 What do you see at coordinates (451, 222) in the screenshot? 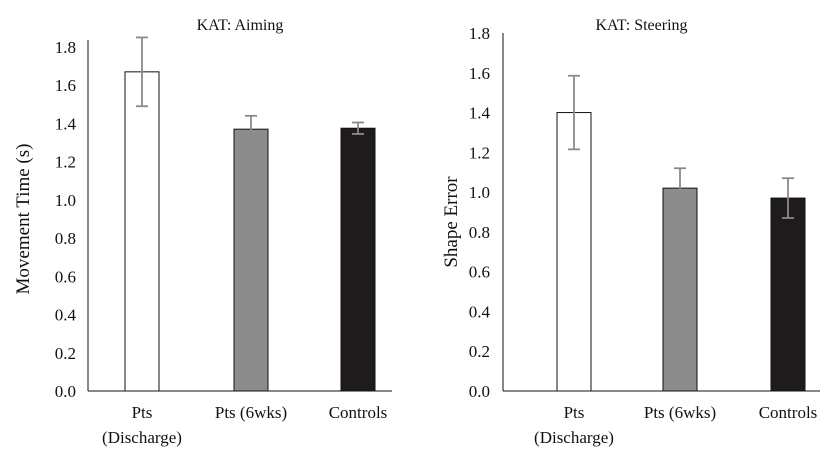
I see `y-axis-label: Shape Error` at bounding box center [451, 222].